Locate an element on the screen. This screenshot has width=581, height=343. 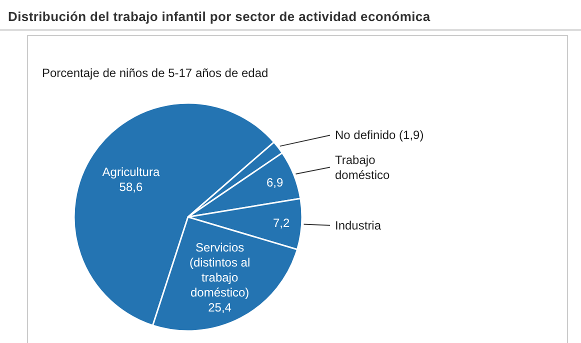
slice-label: Agricultura is located at coordinates (131, 171).